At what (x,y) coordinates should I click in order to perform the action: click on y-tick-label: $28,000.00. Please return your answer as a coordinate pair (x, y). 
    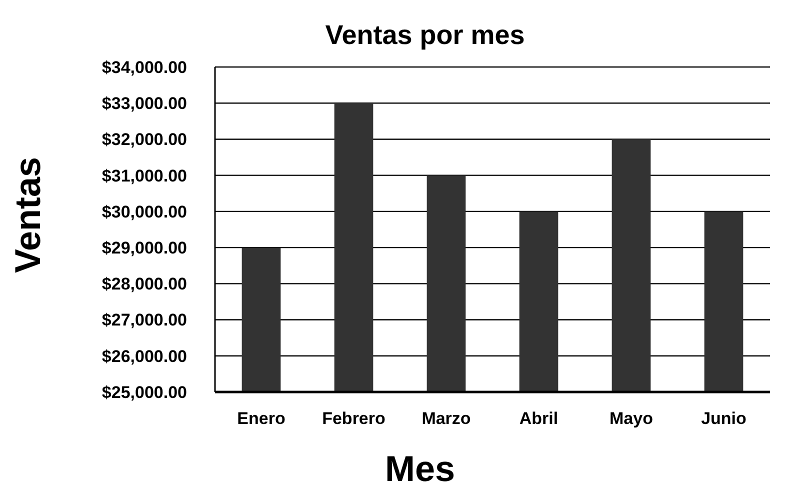
    Looking at the image, I should click on (144, 284).